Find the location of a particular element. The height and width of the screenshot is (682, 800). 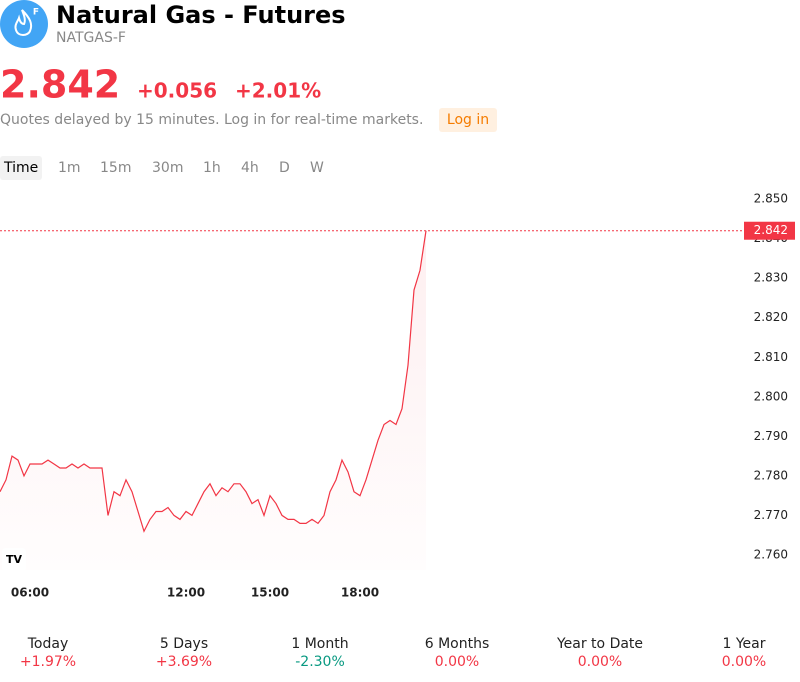

period-change: +3.69% is located at coordinates (184, 662).